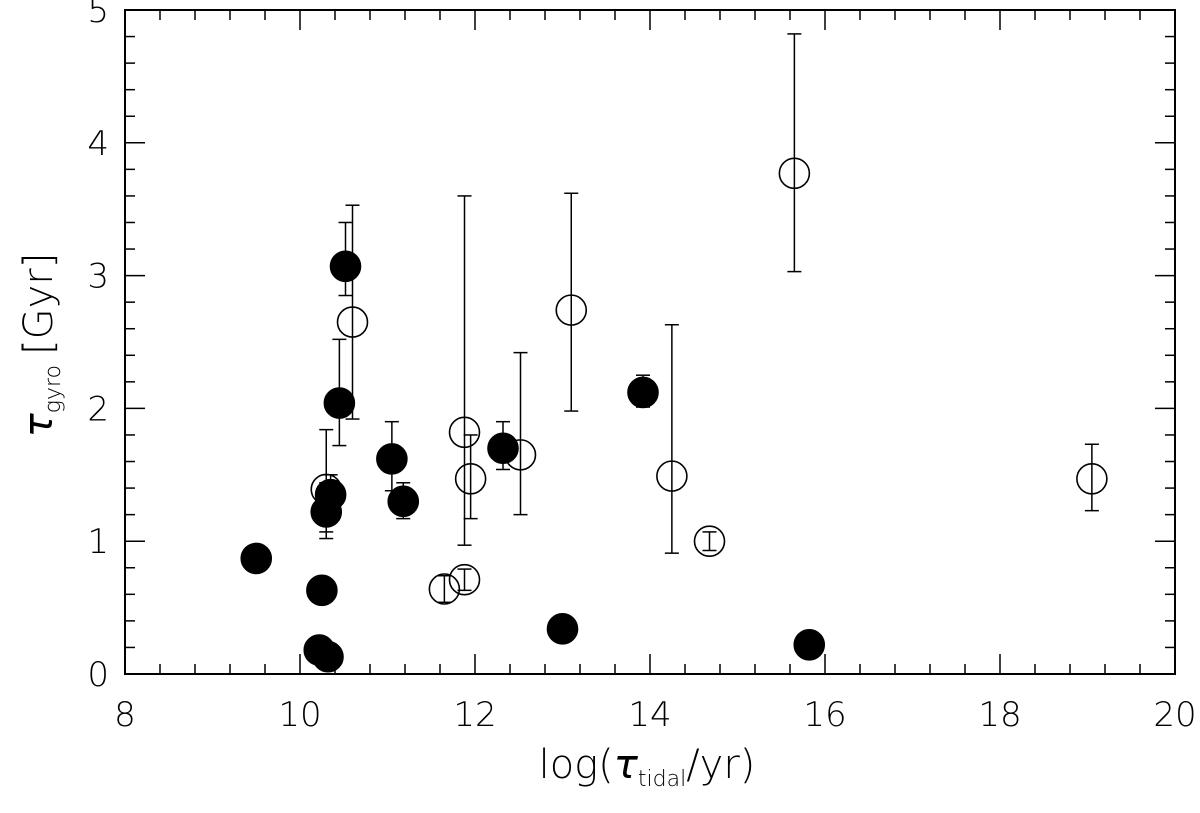 The height and width of the screenshot is (813, 1200). Describe the element at coordinates (299, 715) in the screenshot. I see `x-tick-label: 10` at that location.